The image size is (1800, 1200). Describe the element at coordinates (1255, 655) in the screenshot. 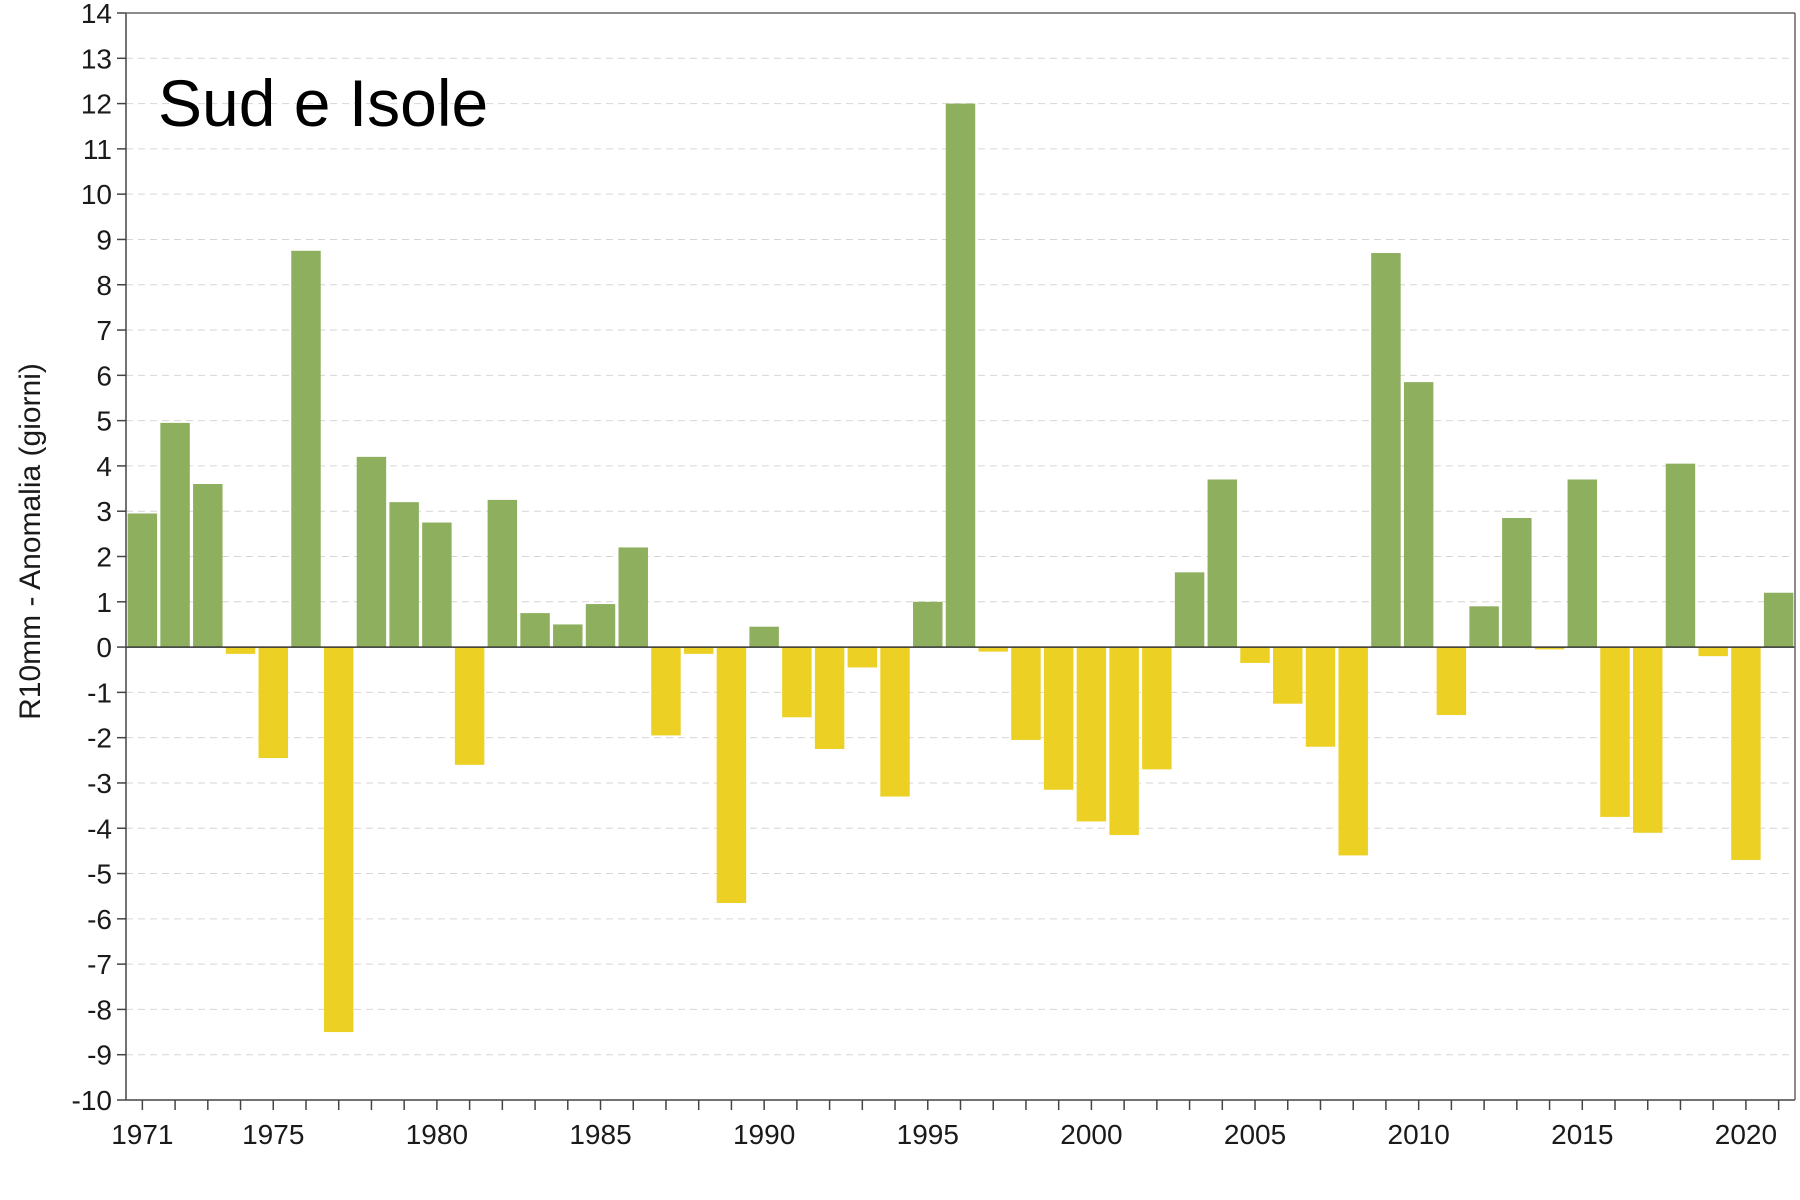

I see `bar-2005` at that location.